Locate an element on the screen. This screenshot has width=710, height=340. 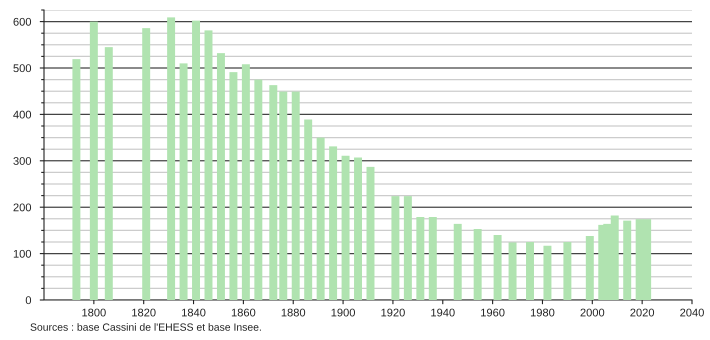
y-tick-label: 600 is located at coordinates (23, 22).